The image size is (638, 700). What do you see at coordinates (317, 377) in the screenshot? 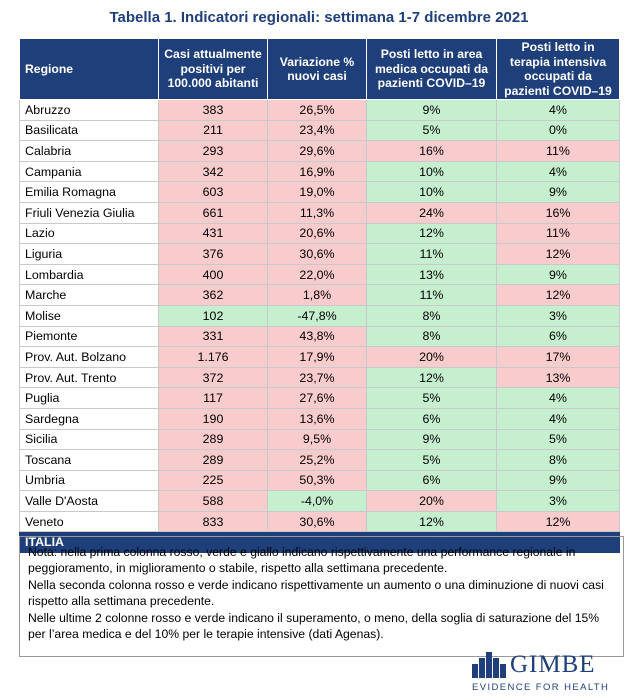
I see `cell-variazione: 23,7%` at bounding box center [317, 377].